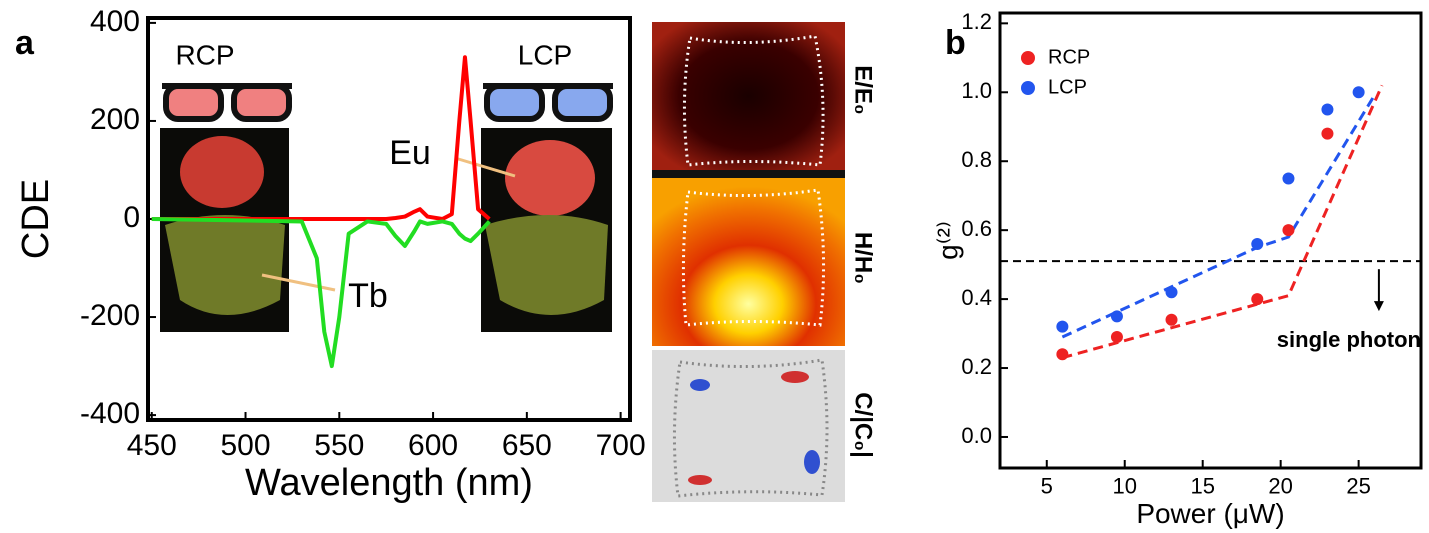 The image size is (1429, 533). I want to click on y-axis-label: CDE, so click(36, 219).